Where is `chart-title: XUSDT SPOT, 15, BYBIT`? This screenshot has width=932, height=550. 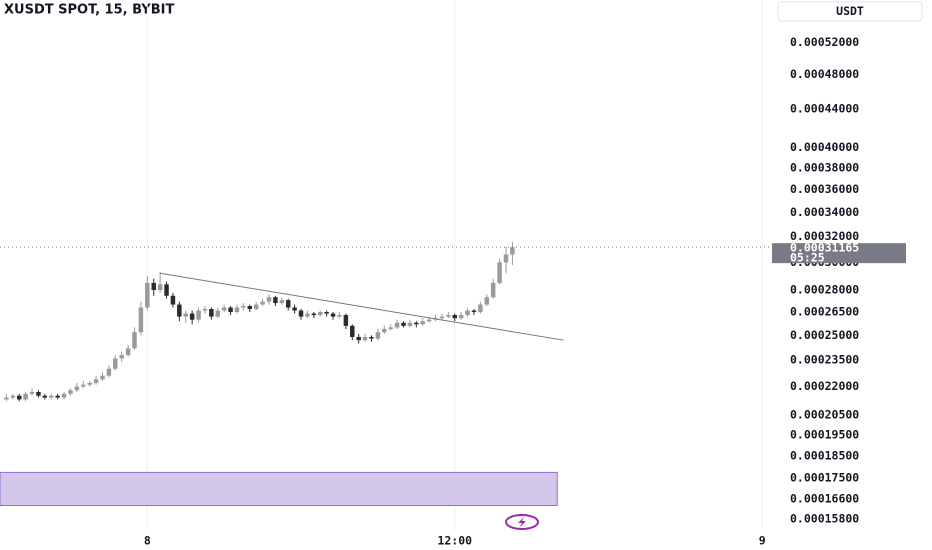
chart-title: XUSDT SPOT, 15, BYBIT is located at coordinates (89, 10).